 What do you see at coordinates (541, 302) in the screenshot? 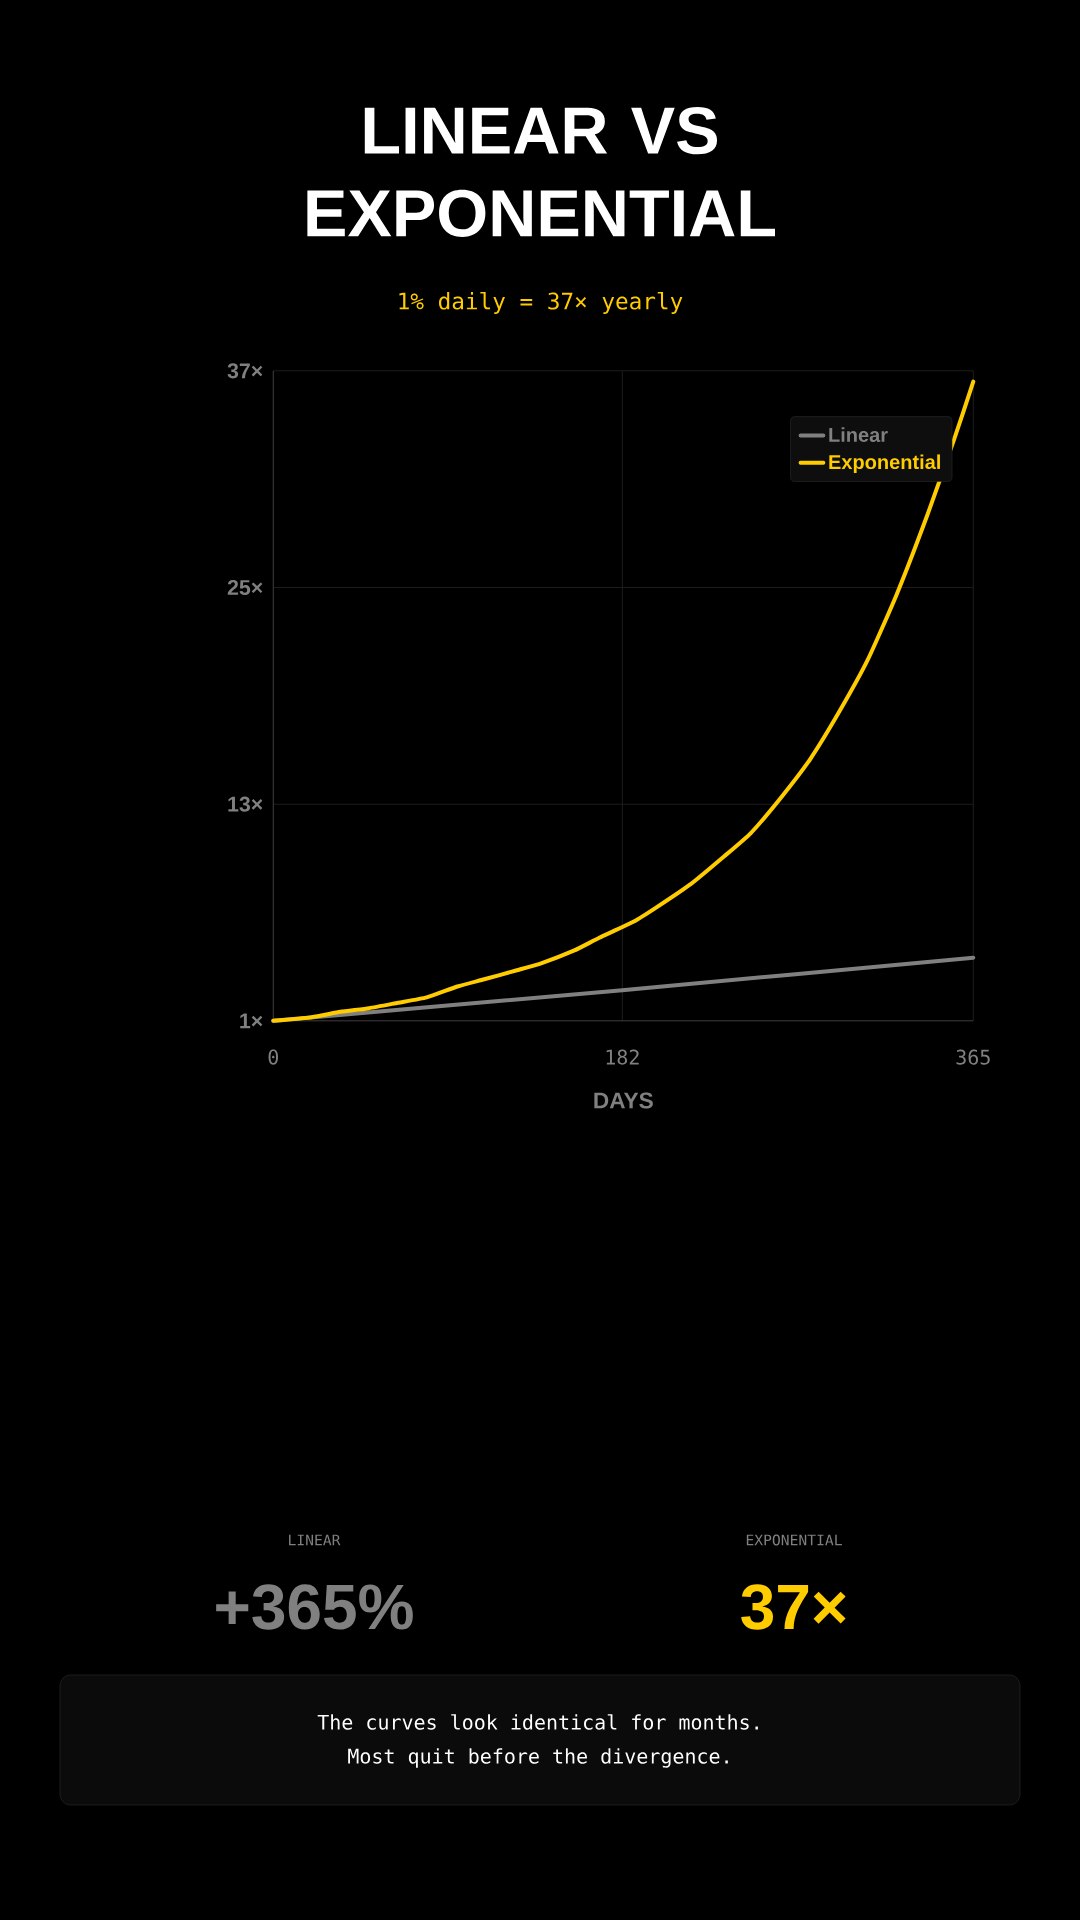
I see `chart-subtitle: 1% daily = 37× yearly` at bounding box center [541, 302].